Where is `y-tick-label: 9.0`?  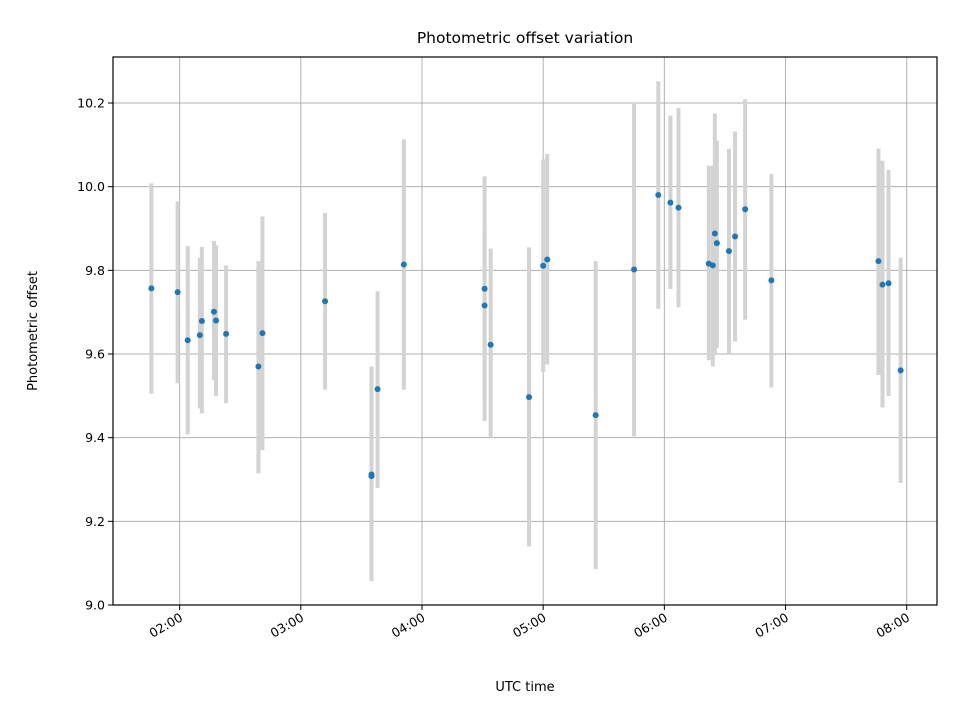 y-tick-label: 9.0 is located at coordinates (95, 605).